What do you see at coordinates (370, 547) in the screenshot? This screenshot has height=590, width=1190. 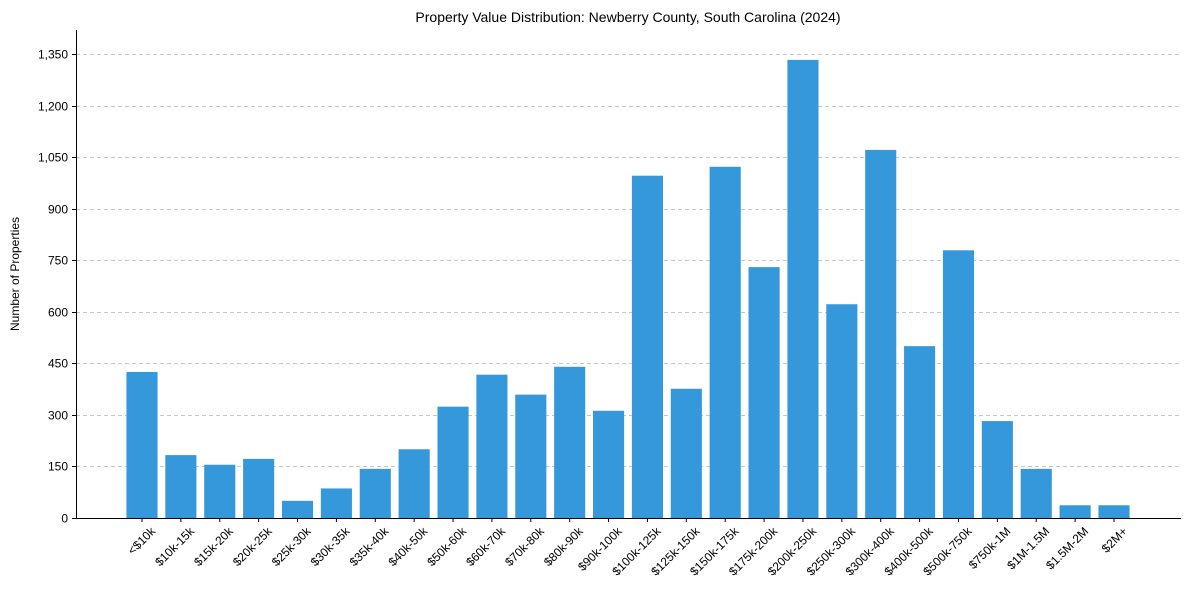 I see `x-tick-label: $35k-40k` at bounding box center [370, 547].